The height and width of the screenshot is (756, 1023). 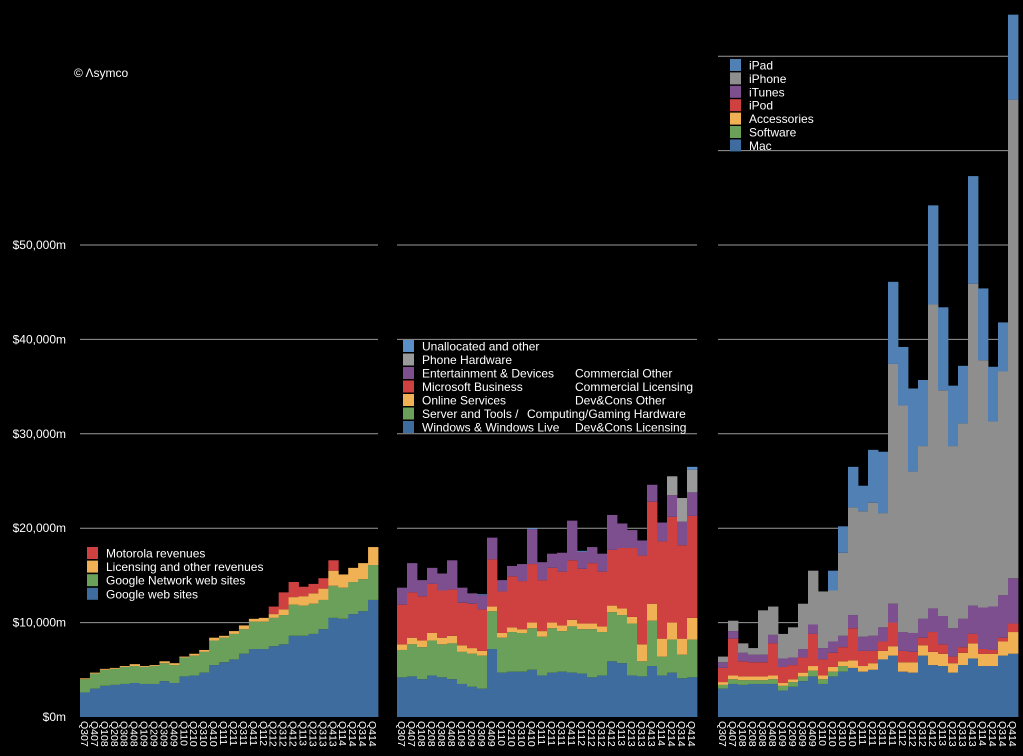 What do you see at coordinates (872, 733) in the screenshot?
I see `x-tick-label: Q211` at bounding box center [872, 733].